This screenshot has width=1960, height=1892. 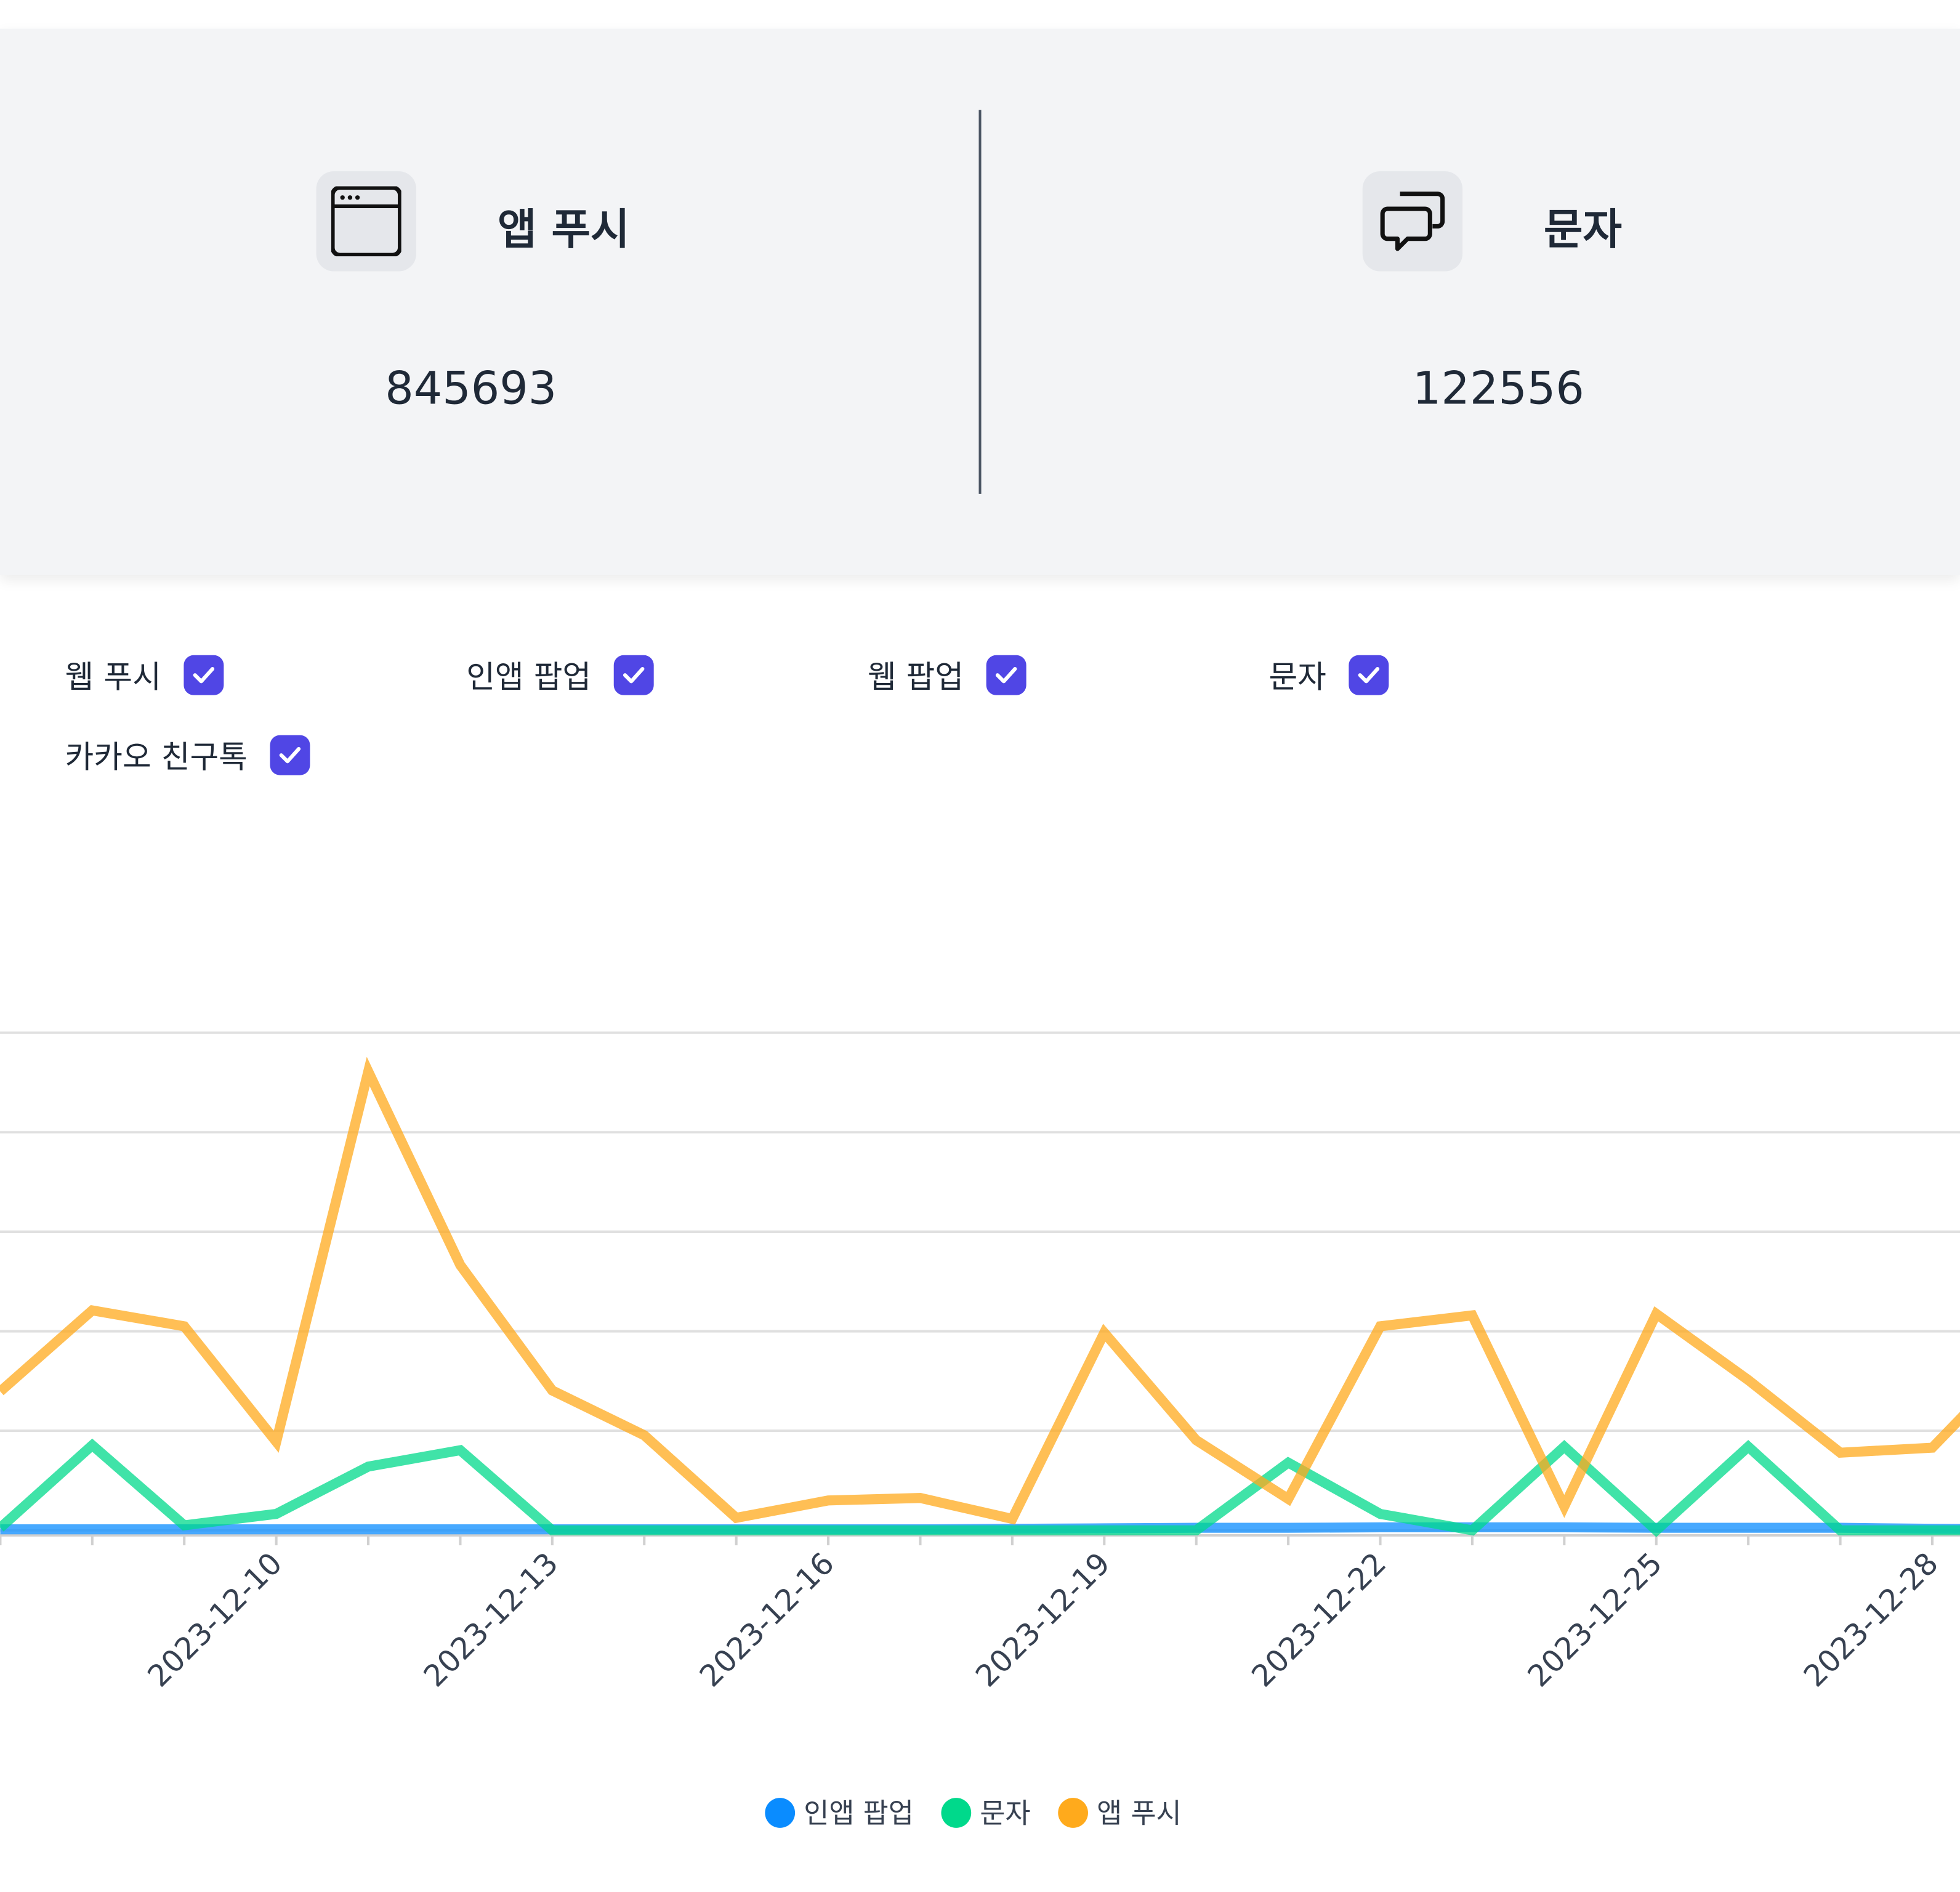 I want to click on x-tick-label: 2023-12-10, so click(x=215, y=1620).